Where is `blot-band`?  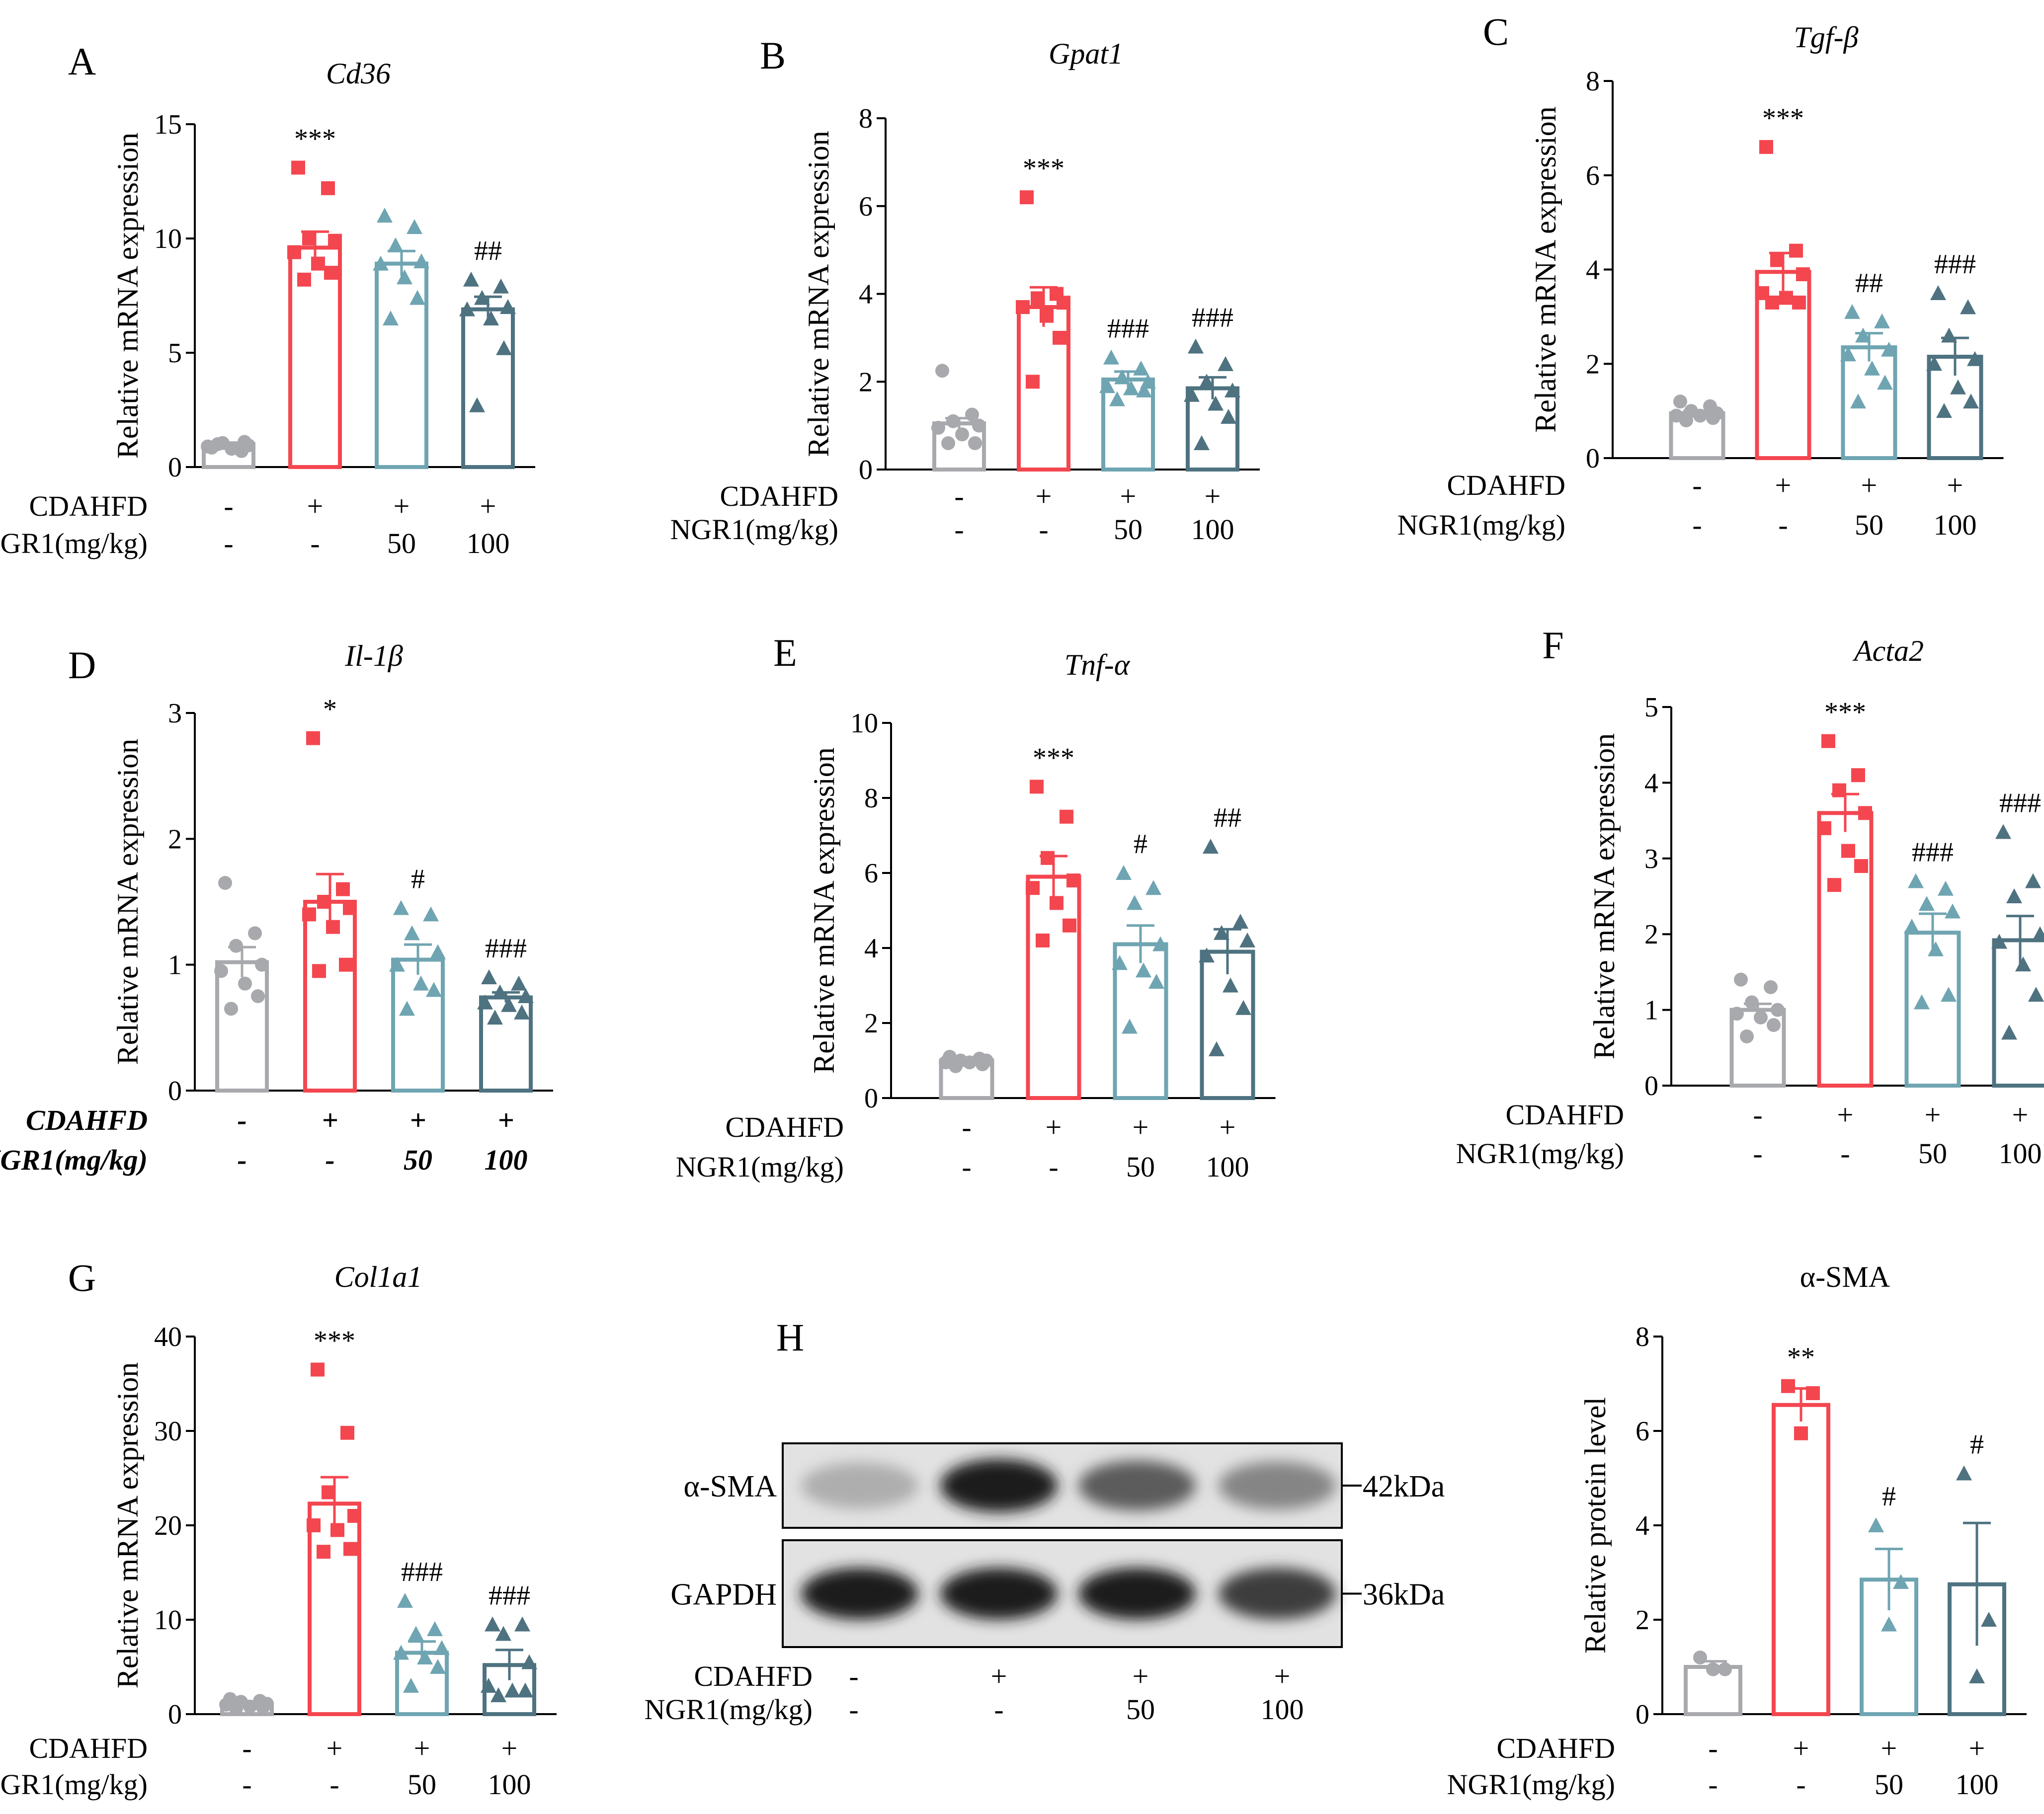
blot-band is located at coordinates (1277, 1486).